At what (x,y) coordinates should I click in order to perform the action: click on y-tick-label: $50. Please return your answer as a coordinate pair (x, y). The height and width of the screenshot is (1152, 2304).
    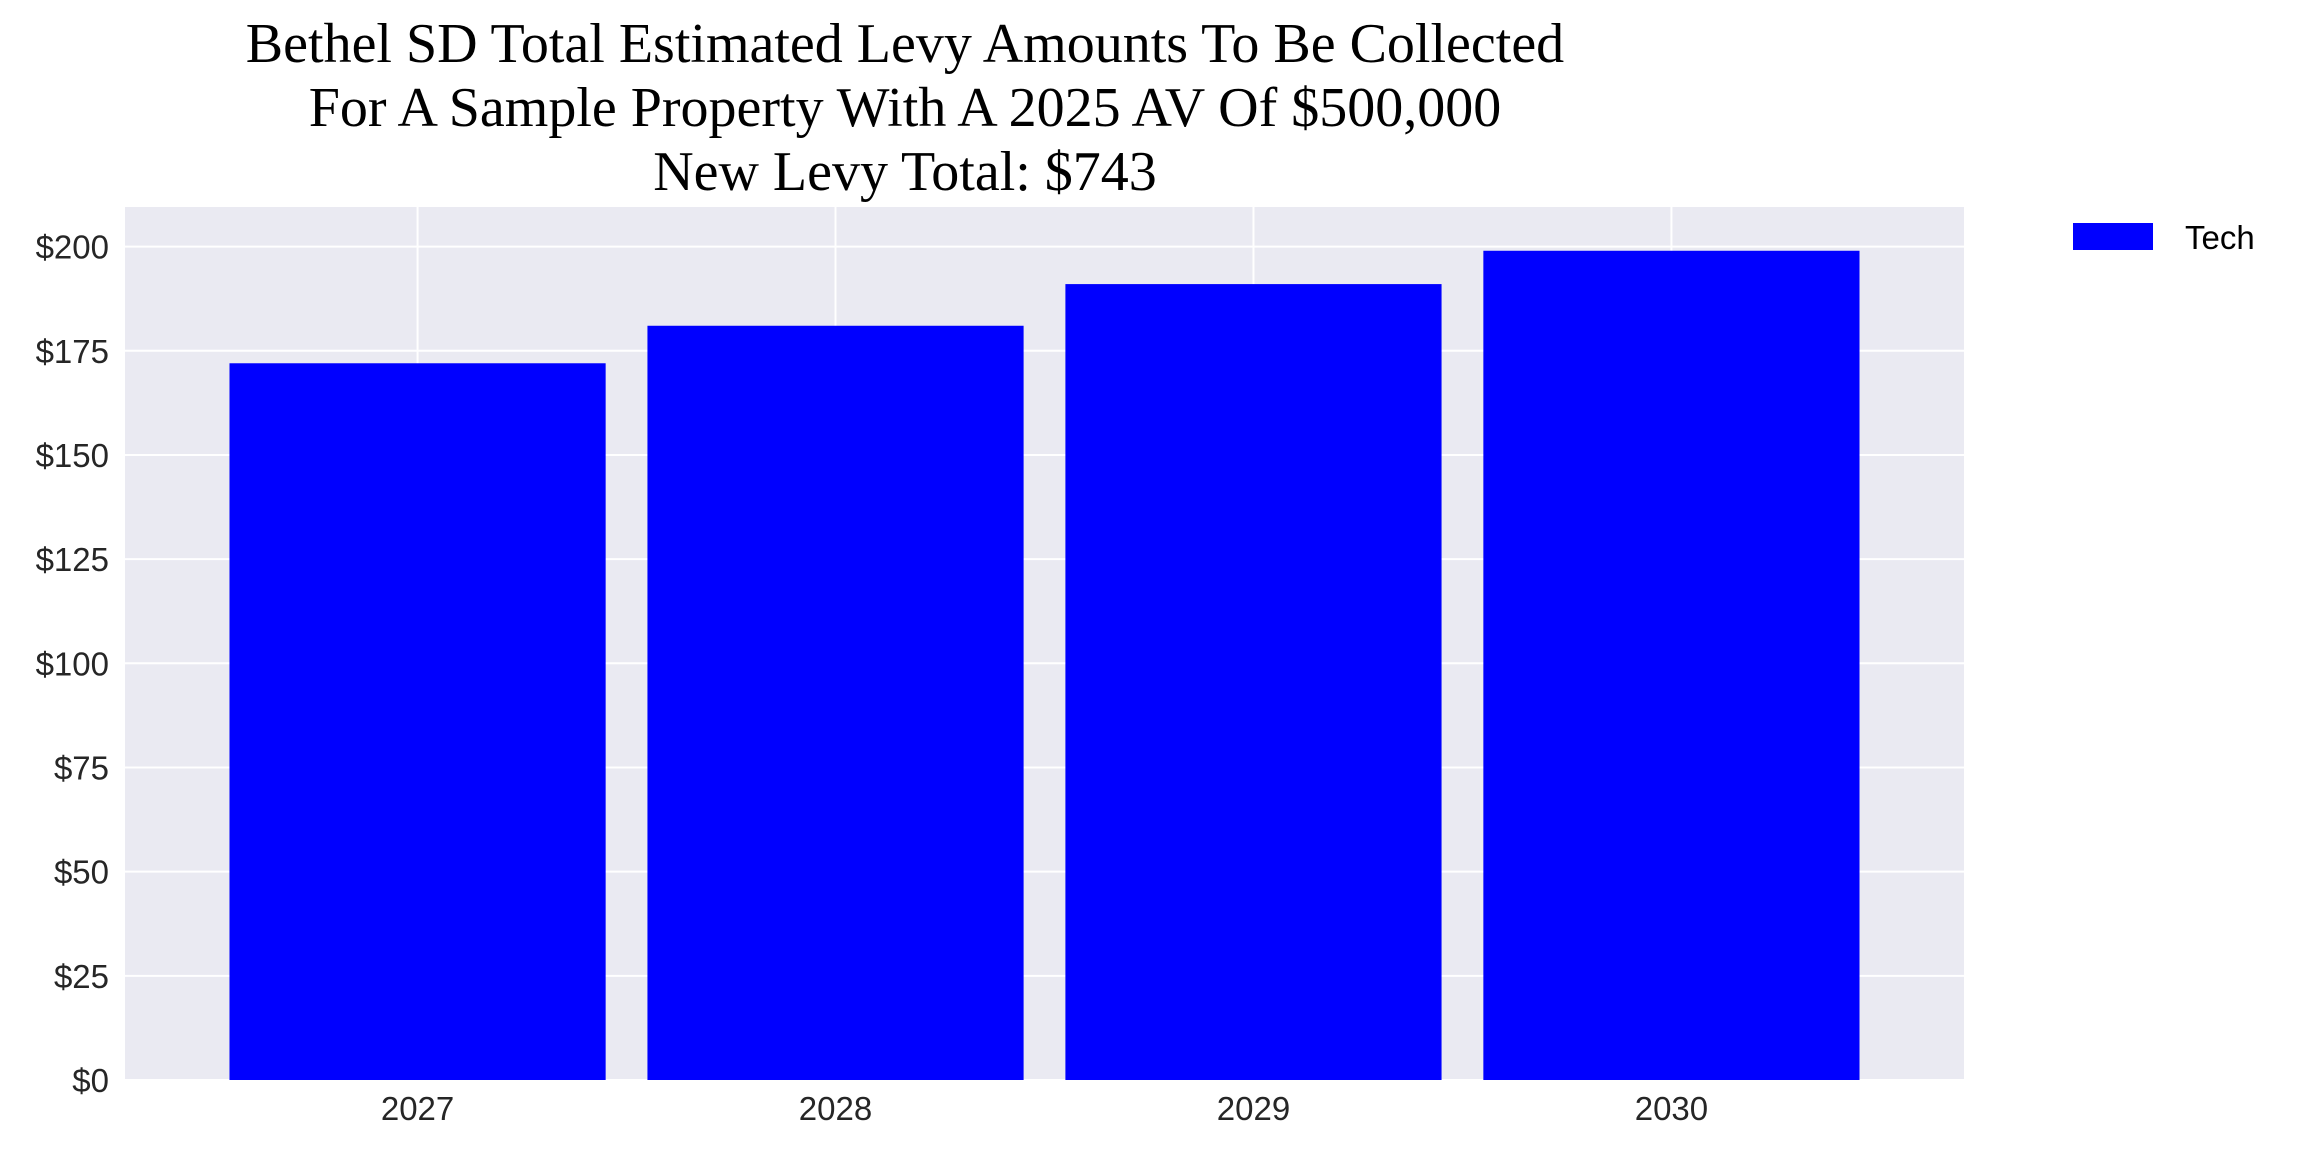
    Looking at the image, I should click on (81, 872).